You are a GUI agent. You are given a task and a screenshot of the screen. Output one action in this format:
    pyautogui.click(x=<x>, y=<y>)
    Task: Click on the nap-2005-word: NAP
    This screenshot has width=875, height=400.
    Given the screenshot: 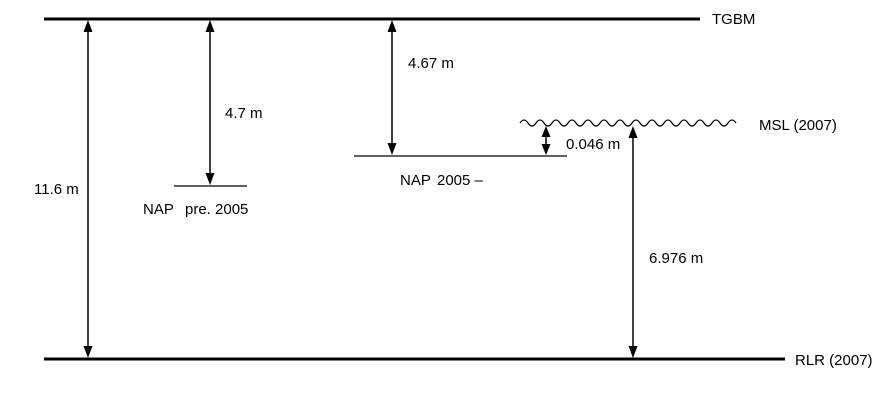 What is the action you would take?
    pyautogui.click(x=415, y=180)
    